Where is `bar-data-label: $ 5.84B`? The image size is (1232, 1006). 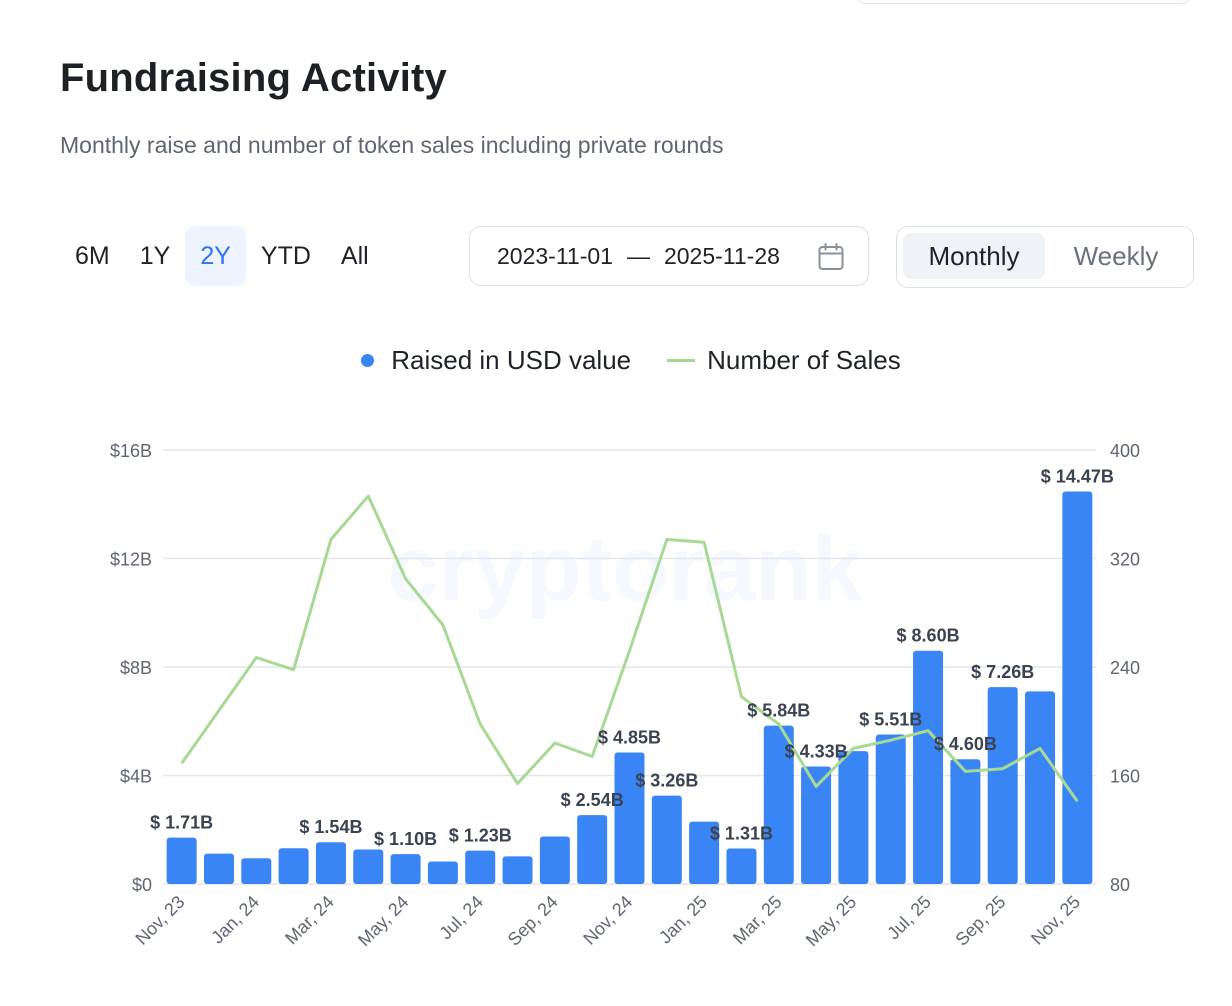 bar-data-label: $ 5.84B is located at coordinates (778, 711).